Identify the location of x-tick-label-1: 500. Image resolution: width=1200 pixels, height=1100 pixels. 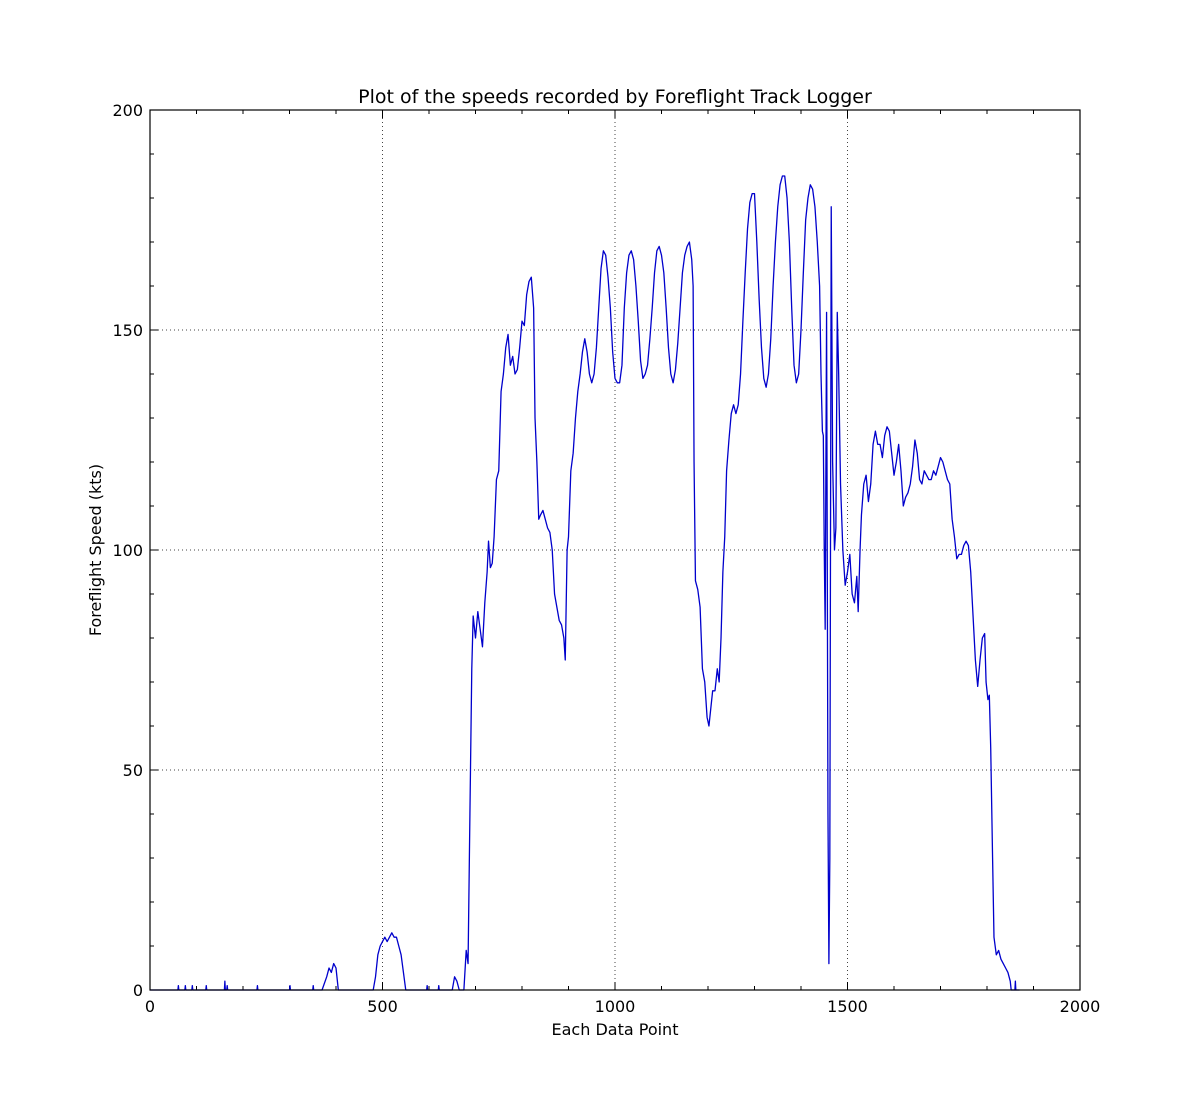
(382, 1006).